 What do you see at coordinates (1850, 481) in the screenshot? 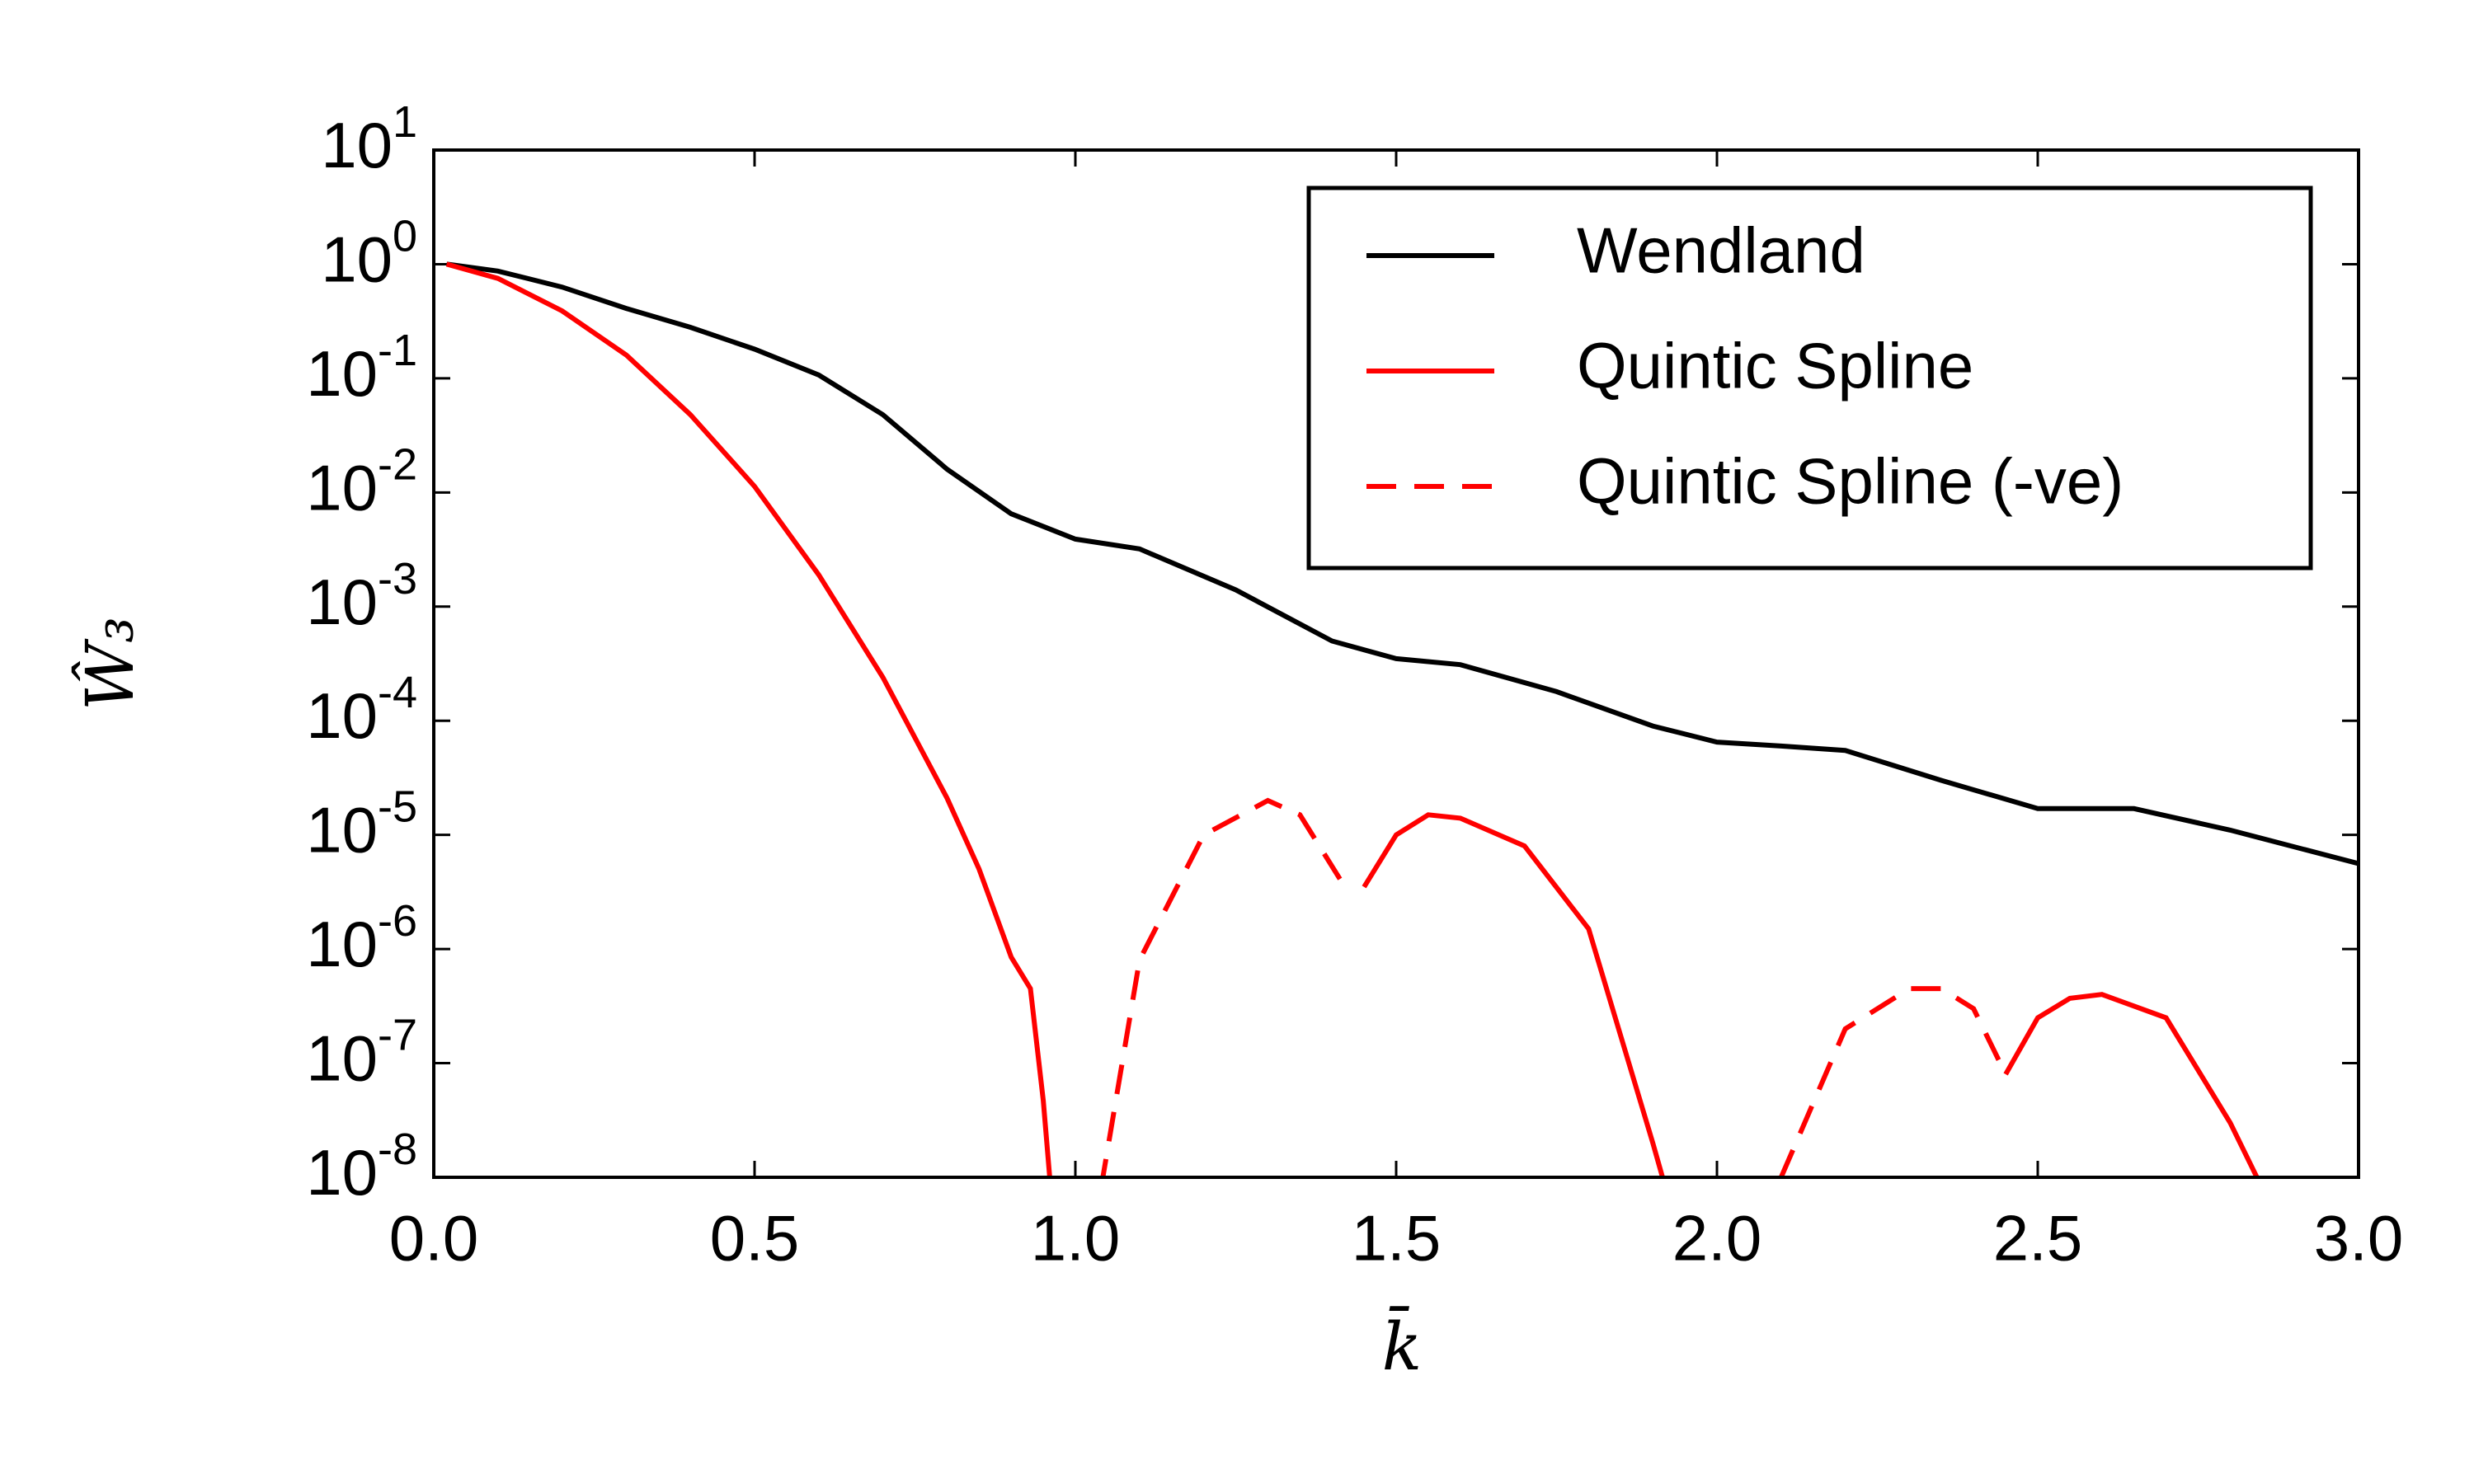
I see `legend-label: Quintic Spline (-ve)` at bounding box center [1850, 481].